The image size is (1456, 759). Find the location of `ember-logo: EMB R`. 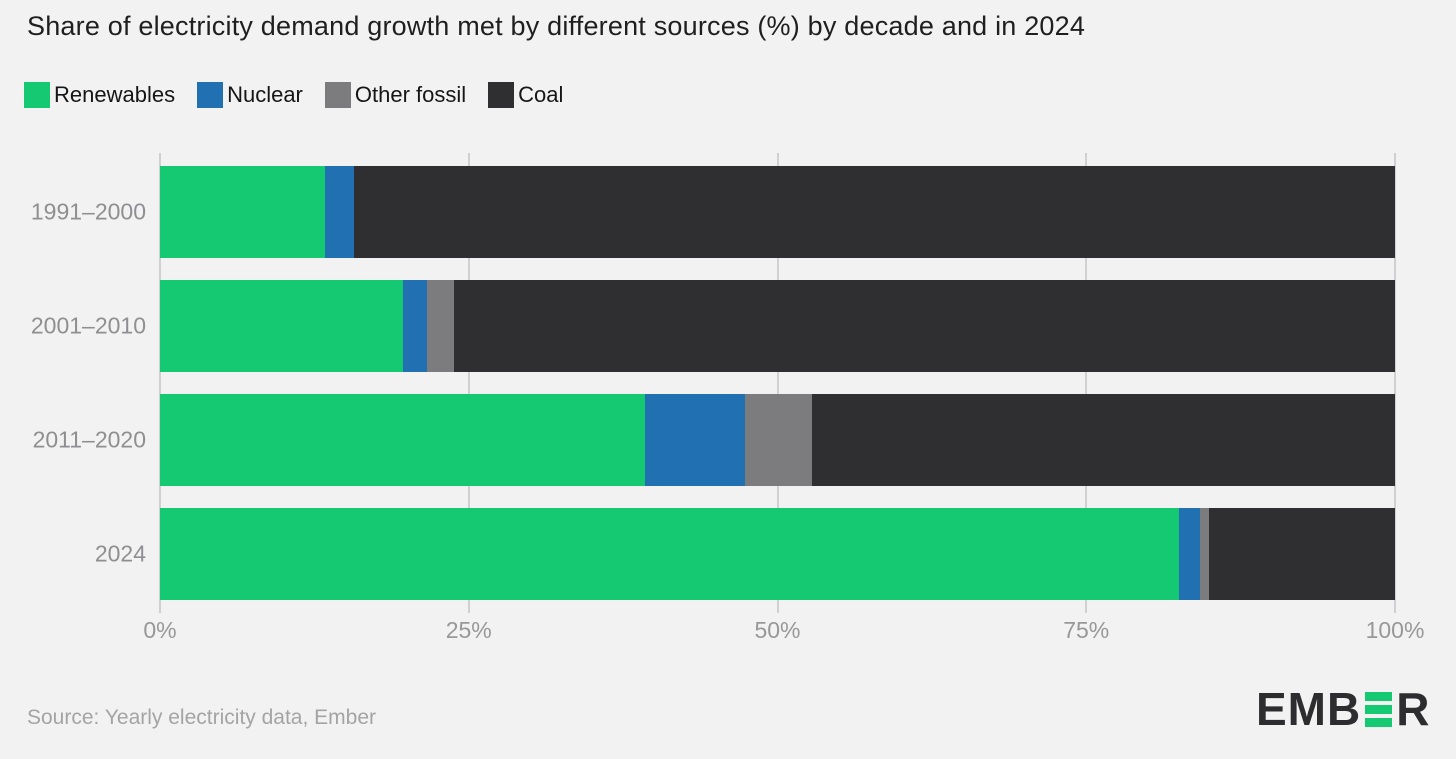

ember-logo: EMB R is located at coordinates (1343, 709).